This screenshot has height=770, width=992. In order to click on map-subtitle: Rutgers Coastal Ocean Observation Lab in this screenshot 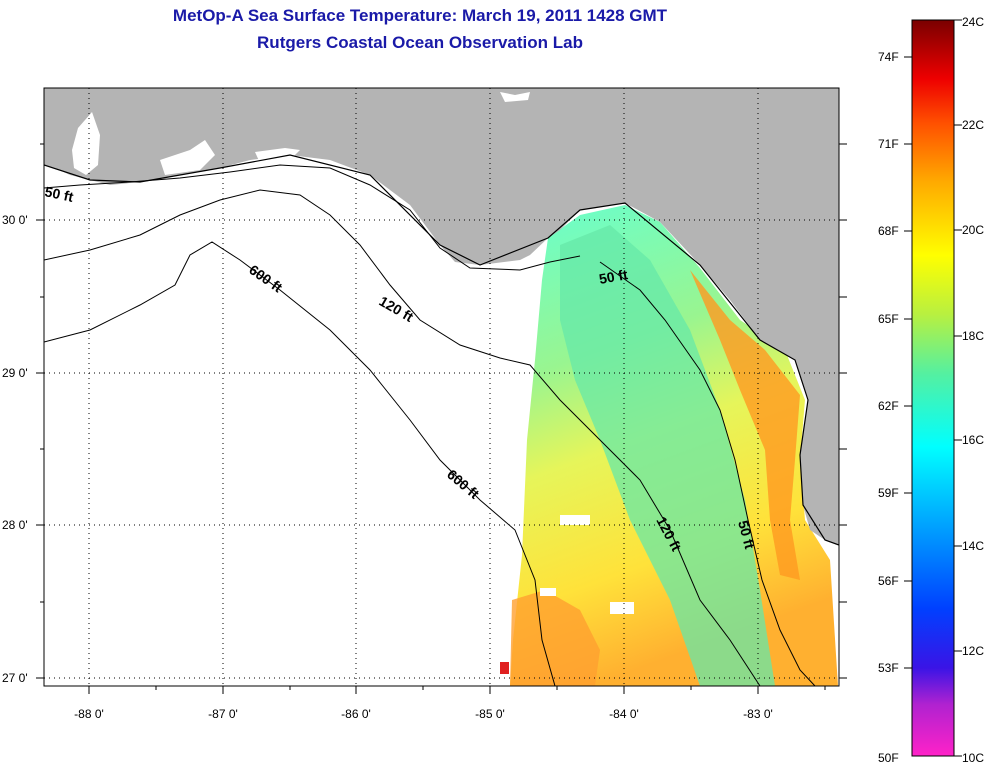, I will do `click(420, 42)`.